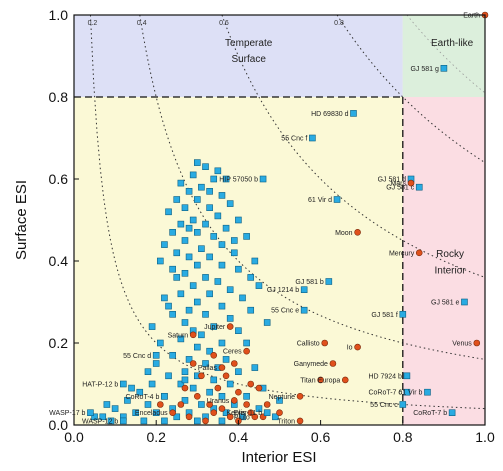 This screenshot has width=503, height=471. Describe the element at coordinates (208, 368) in the screenshot. I see `solar-system-label-pallas: Pallas` at that location.